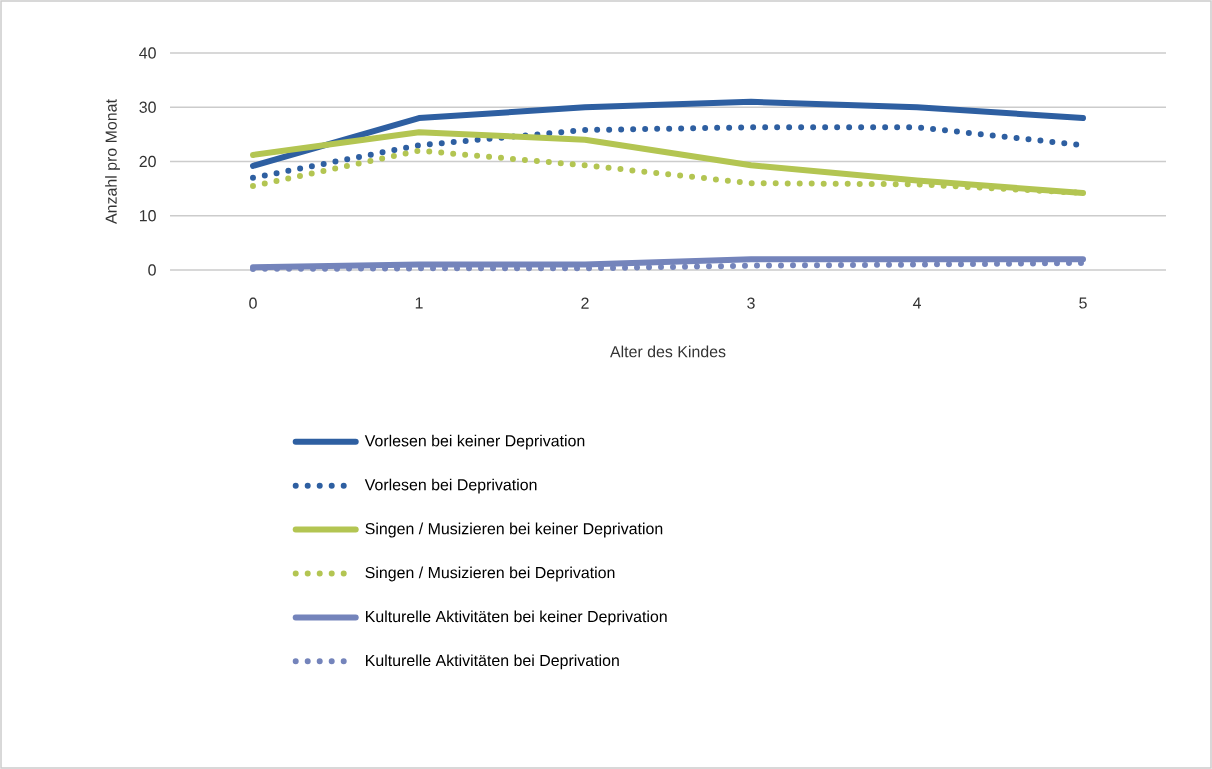 This screenshot has height=769, width=1212. What do you see at coordinates (492, 662) in the screenshot?
I see `legend-label: Kulturelle Aktivitäten bei Deprivation` at bounding box center [492, 662].